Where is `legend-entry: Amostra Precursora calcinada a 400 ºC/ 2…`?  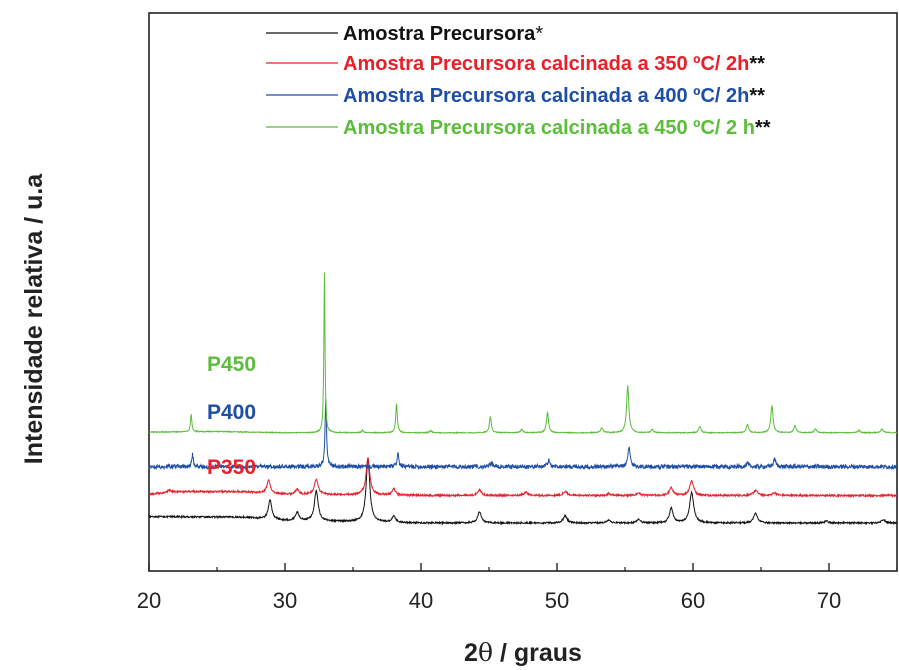 legend-entry: Amostra Precursora calcinada a 400 ºC/ 2… is located at coordinates (515, 96).